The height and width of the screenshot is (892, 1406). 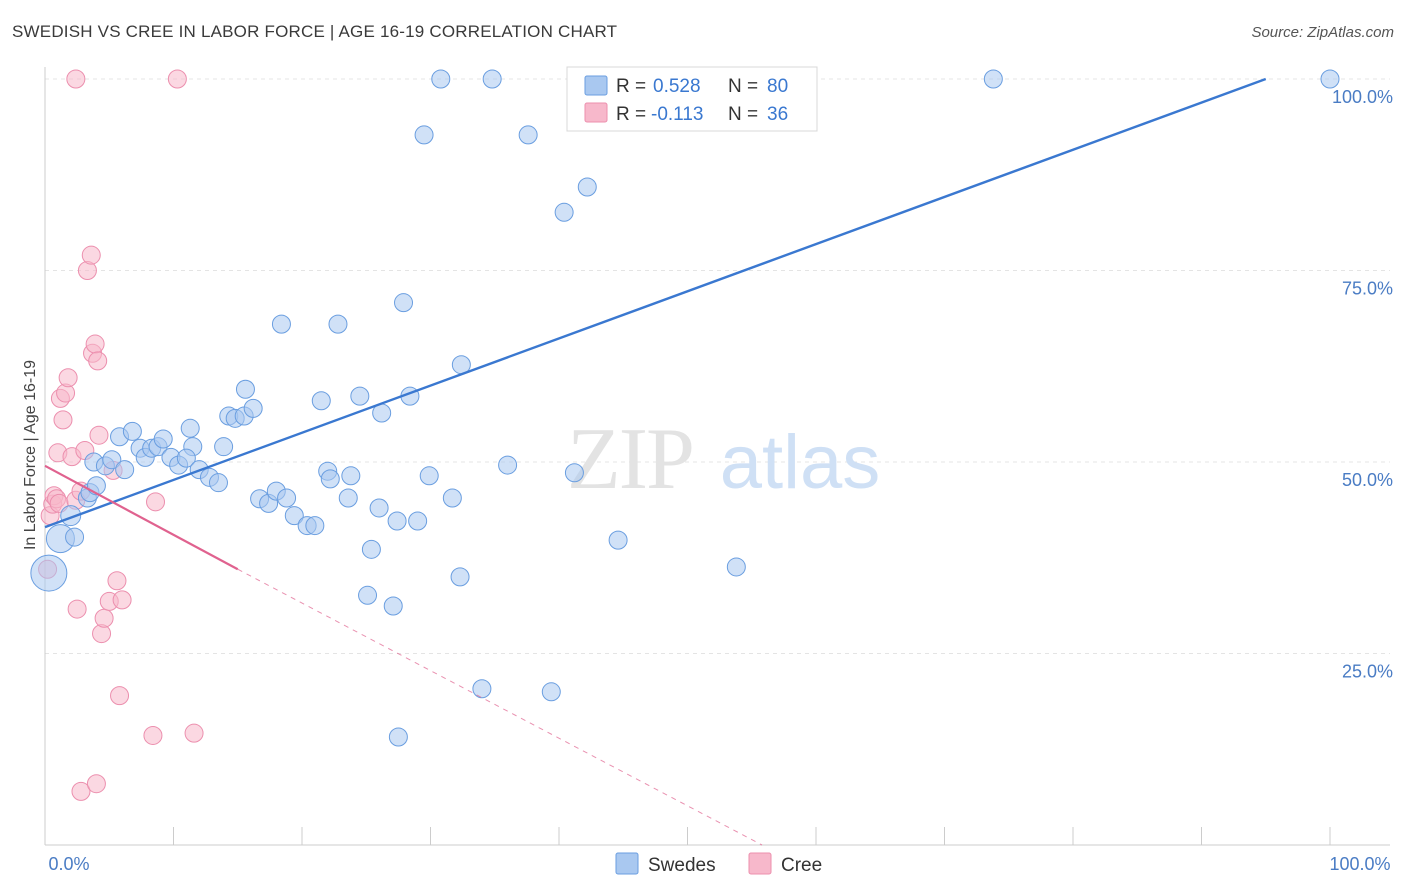 What do you see at coordinates (677, 86) in the screenshot?
I see `legend-r-value-swedes: 0.528` at bounding box center [677, 86].